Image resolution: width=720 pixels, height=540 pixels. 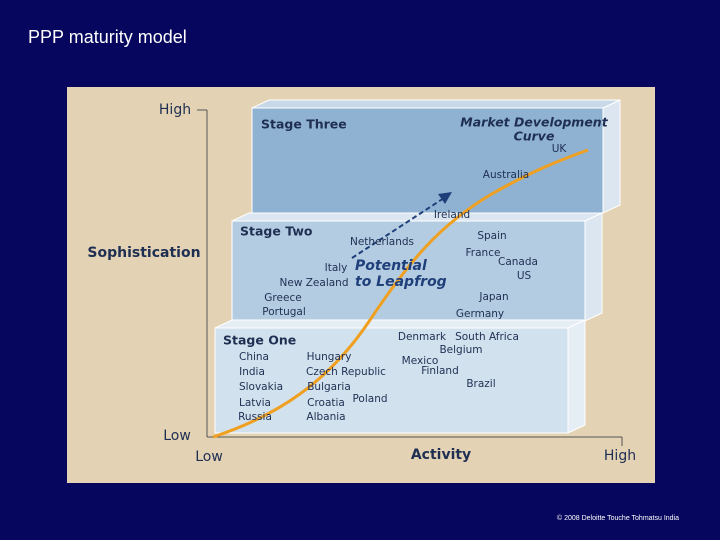 I want to click on country-label: Albania, so click(x=325, y=417).